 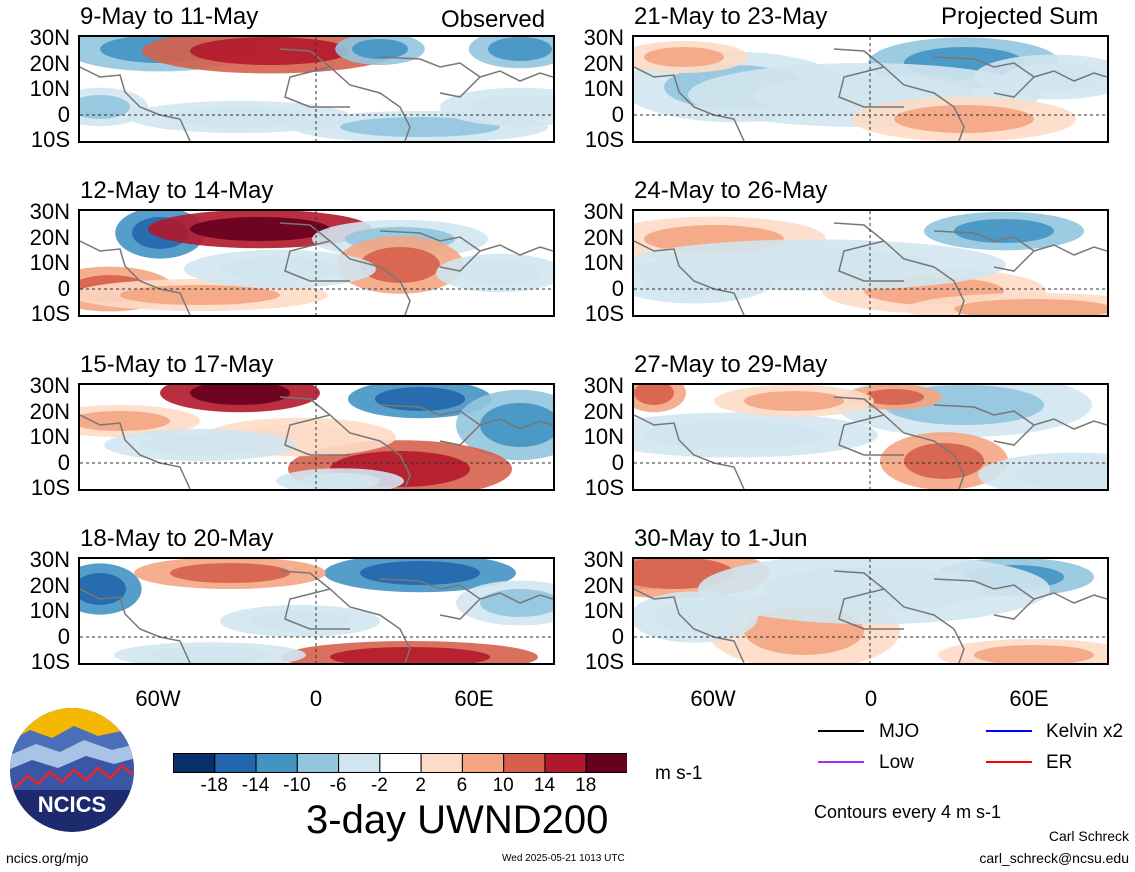 I want to click on legend-mjo: MJO, so click(x=899, y=731).